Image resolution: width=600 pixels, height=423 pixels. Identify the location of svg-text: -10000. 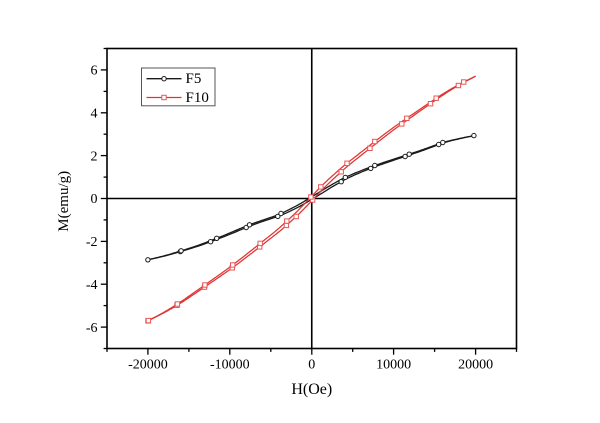
(230, 365).